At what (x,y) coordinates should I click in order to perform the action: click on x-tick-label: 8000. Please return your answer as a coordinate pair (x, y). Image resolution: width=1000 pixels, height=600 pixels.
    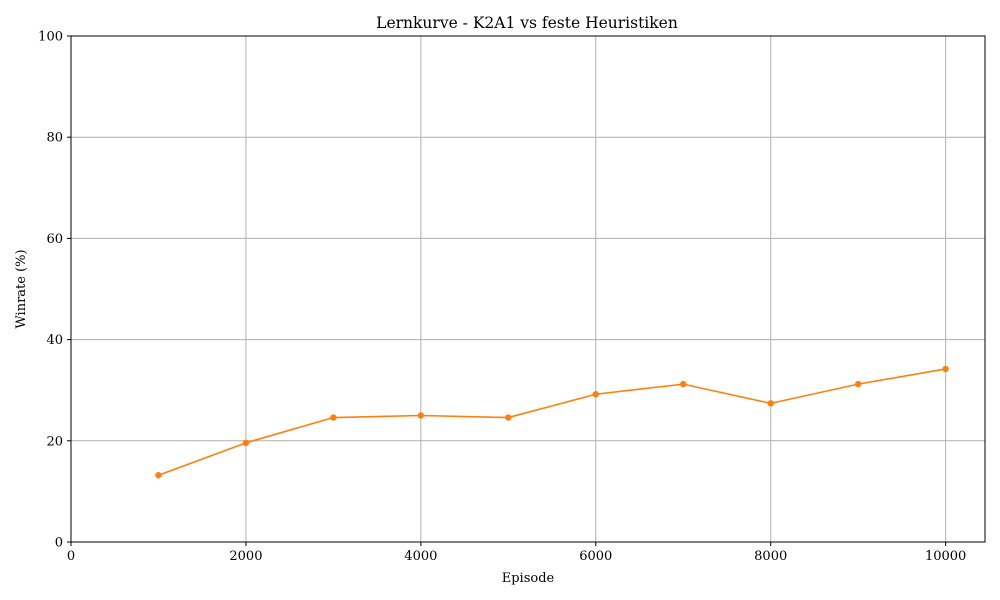
    Looking at the image, I should click on (770, 556).